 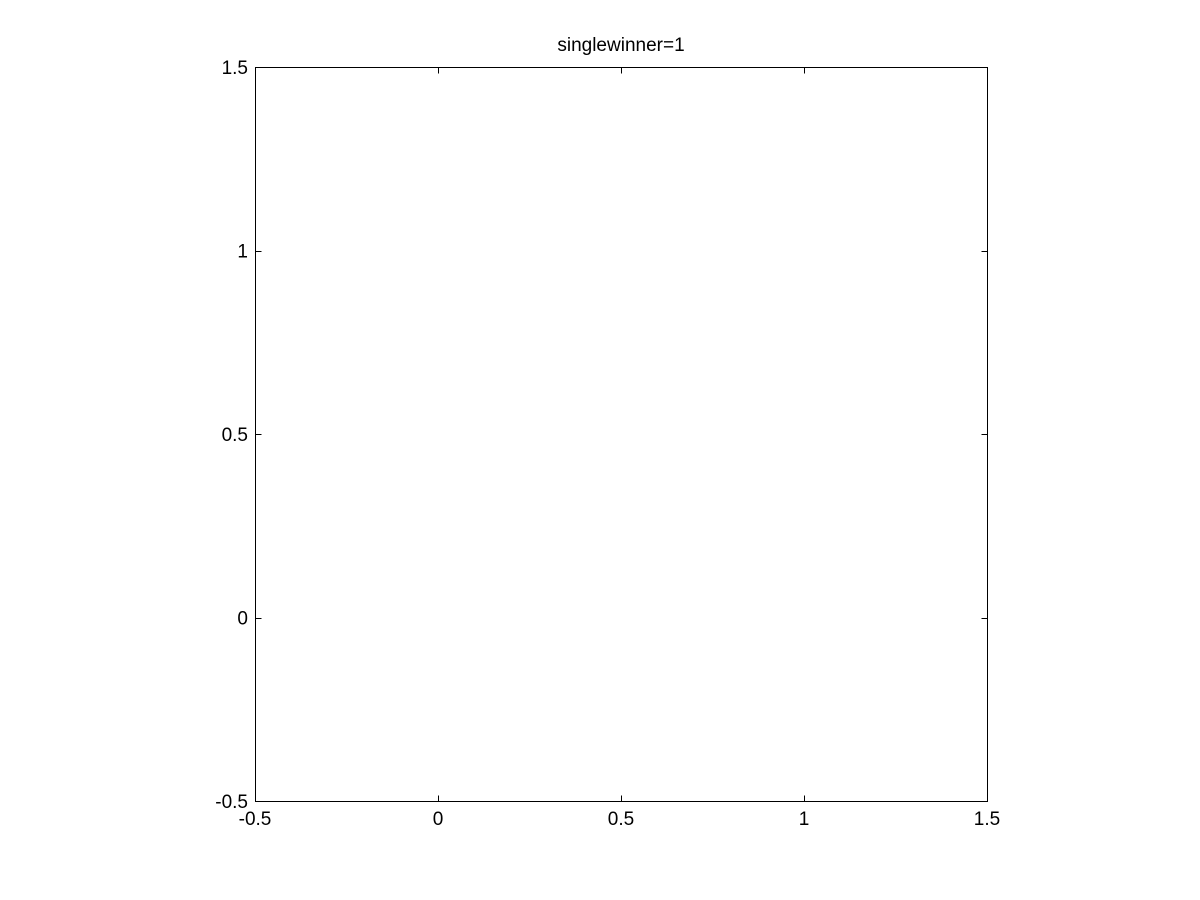 I want to click on y-tick-label: 1.5, so click(x=235, y=68).